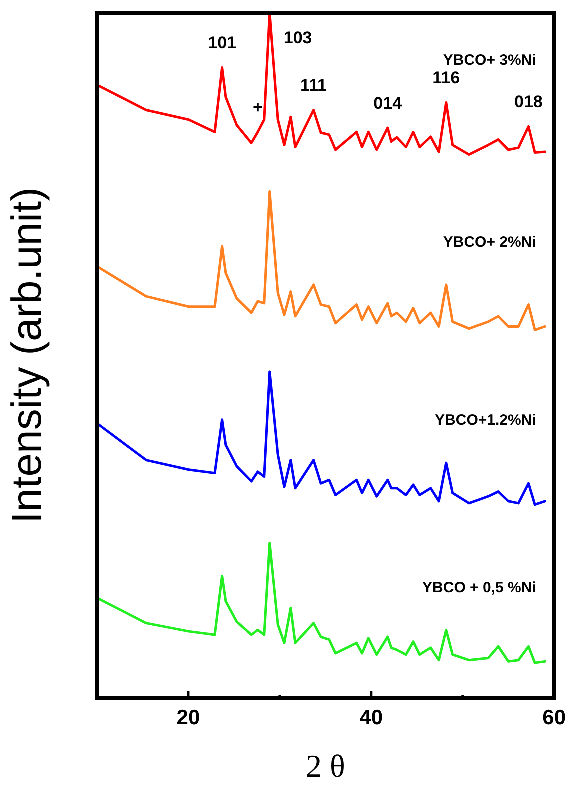 Image resolution: width=574 pixels, height=792 pixels. I want to click on text: YBCO+1.2%Ni, so click(485, 421).